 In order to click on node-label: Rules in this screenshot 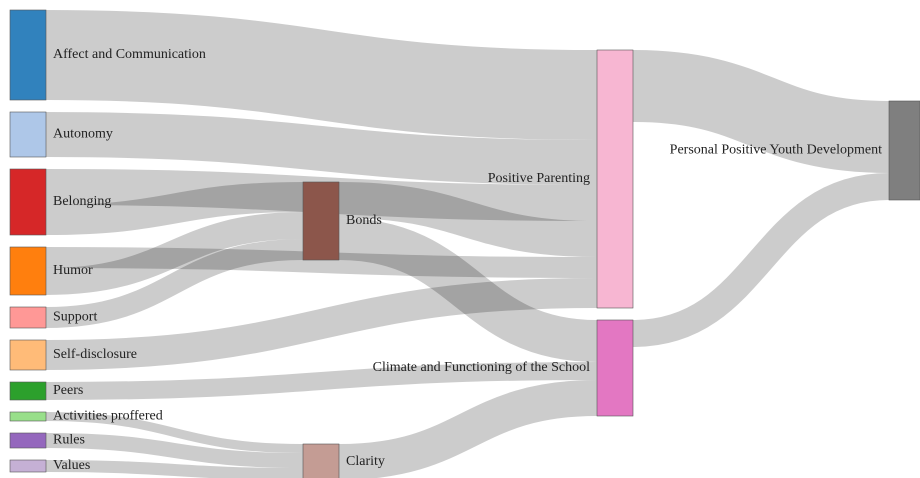, I will do `click(69, 440)`.